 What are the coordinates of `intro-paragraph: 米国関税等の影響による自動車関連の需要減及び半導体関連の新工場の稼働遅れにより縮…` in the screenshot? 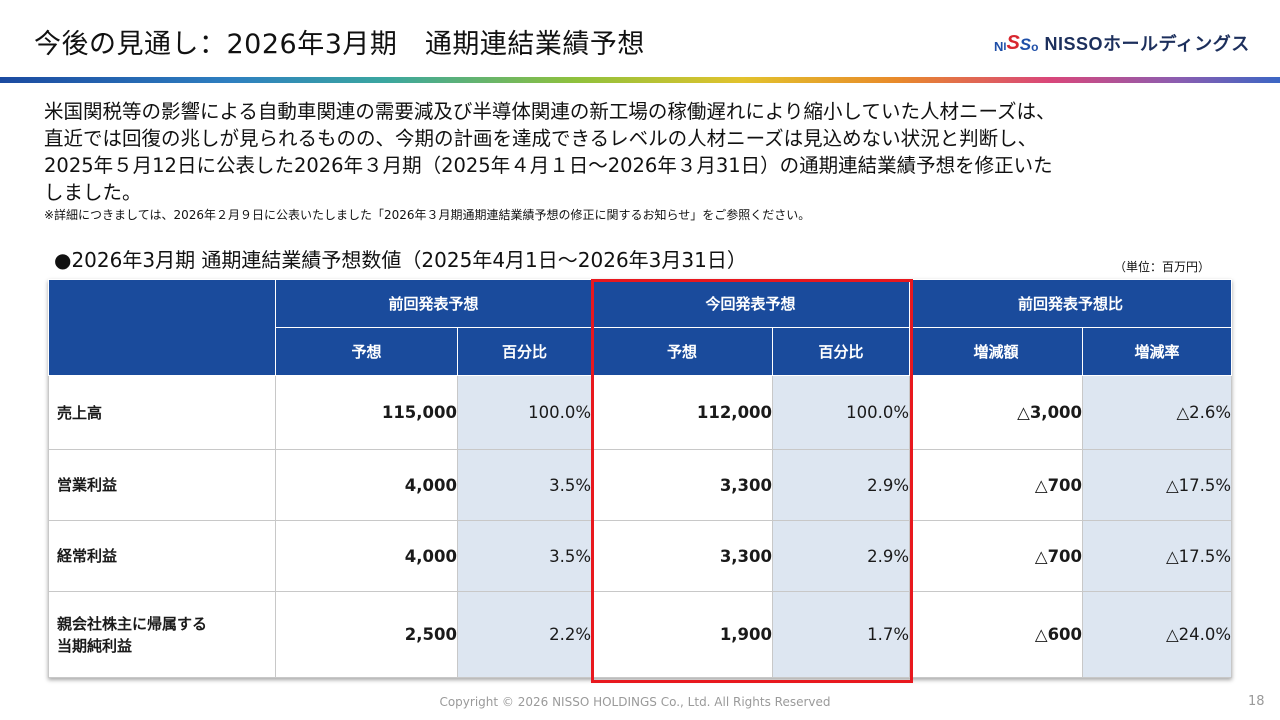 It's located at (639, 152).